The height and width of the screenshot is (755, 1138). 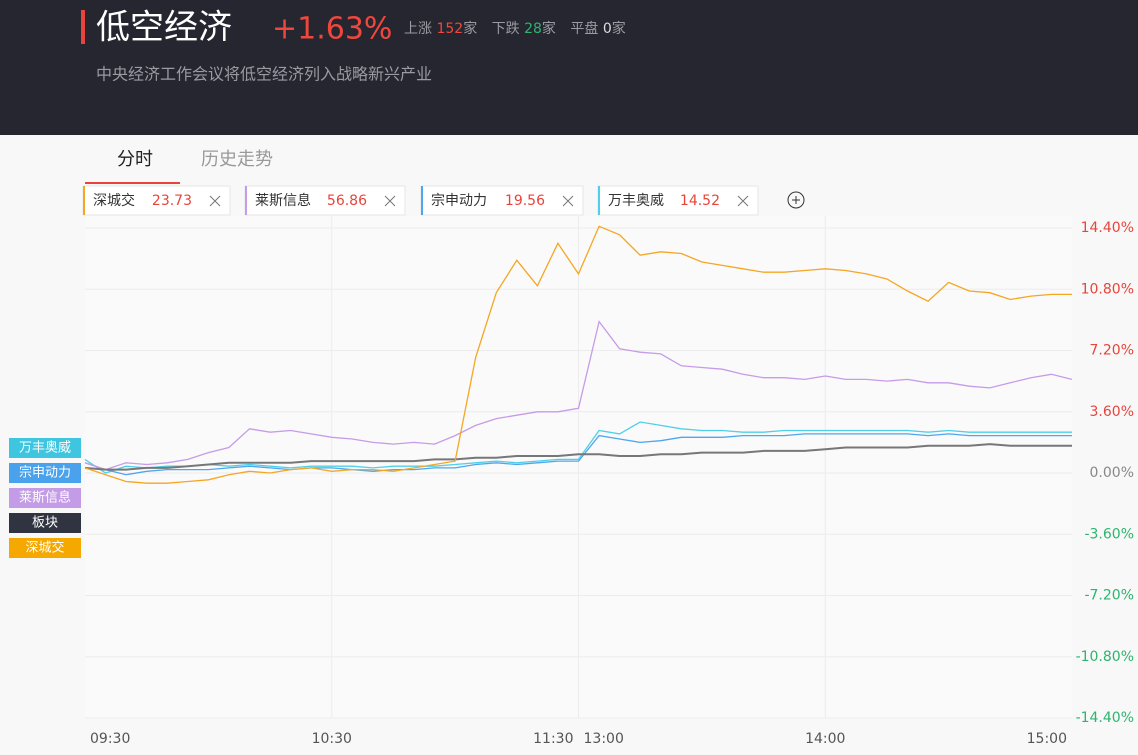 I want to click on y-tick-label: -3.60%, so click(x=1109, y=534).